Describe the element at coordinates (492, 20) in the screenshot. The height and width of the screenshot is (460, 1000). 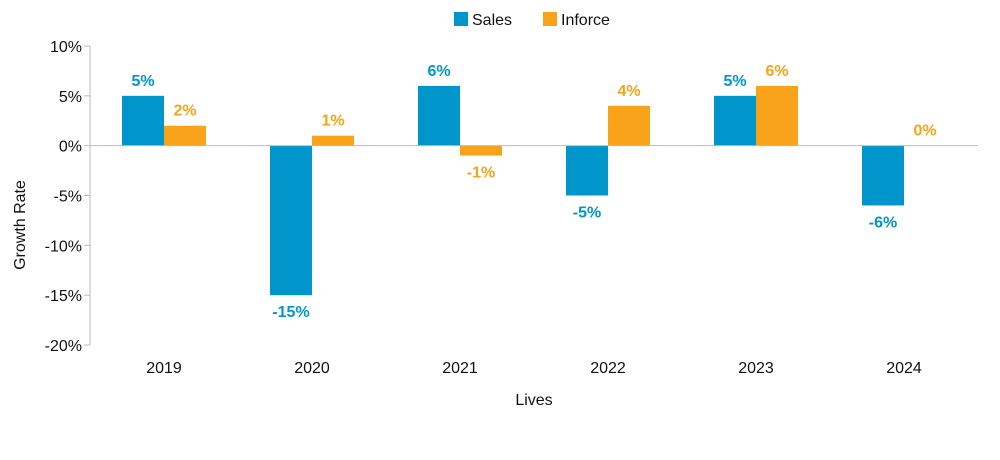
I see `legend-label-sales: Sales` at that location.